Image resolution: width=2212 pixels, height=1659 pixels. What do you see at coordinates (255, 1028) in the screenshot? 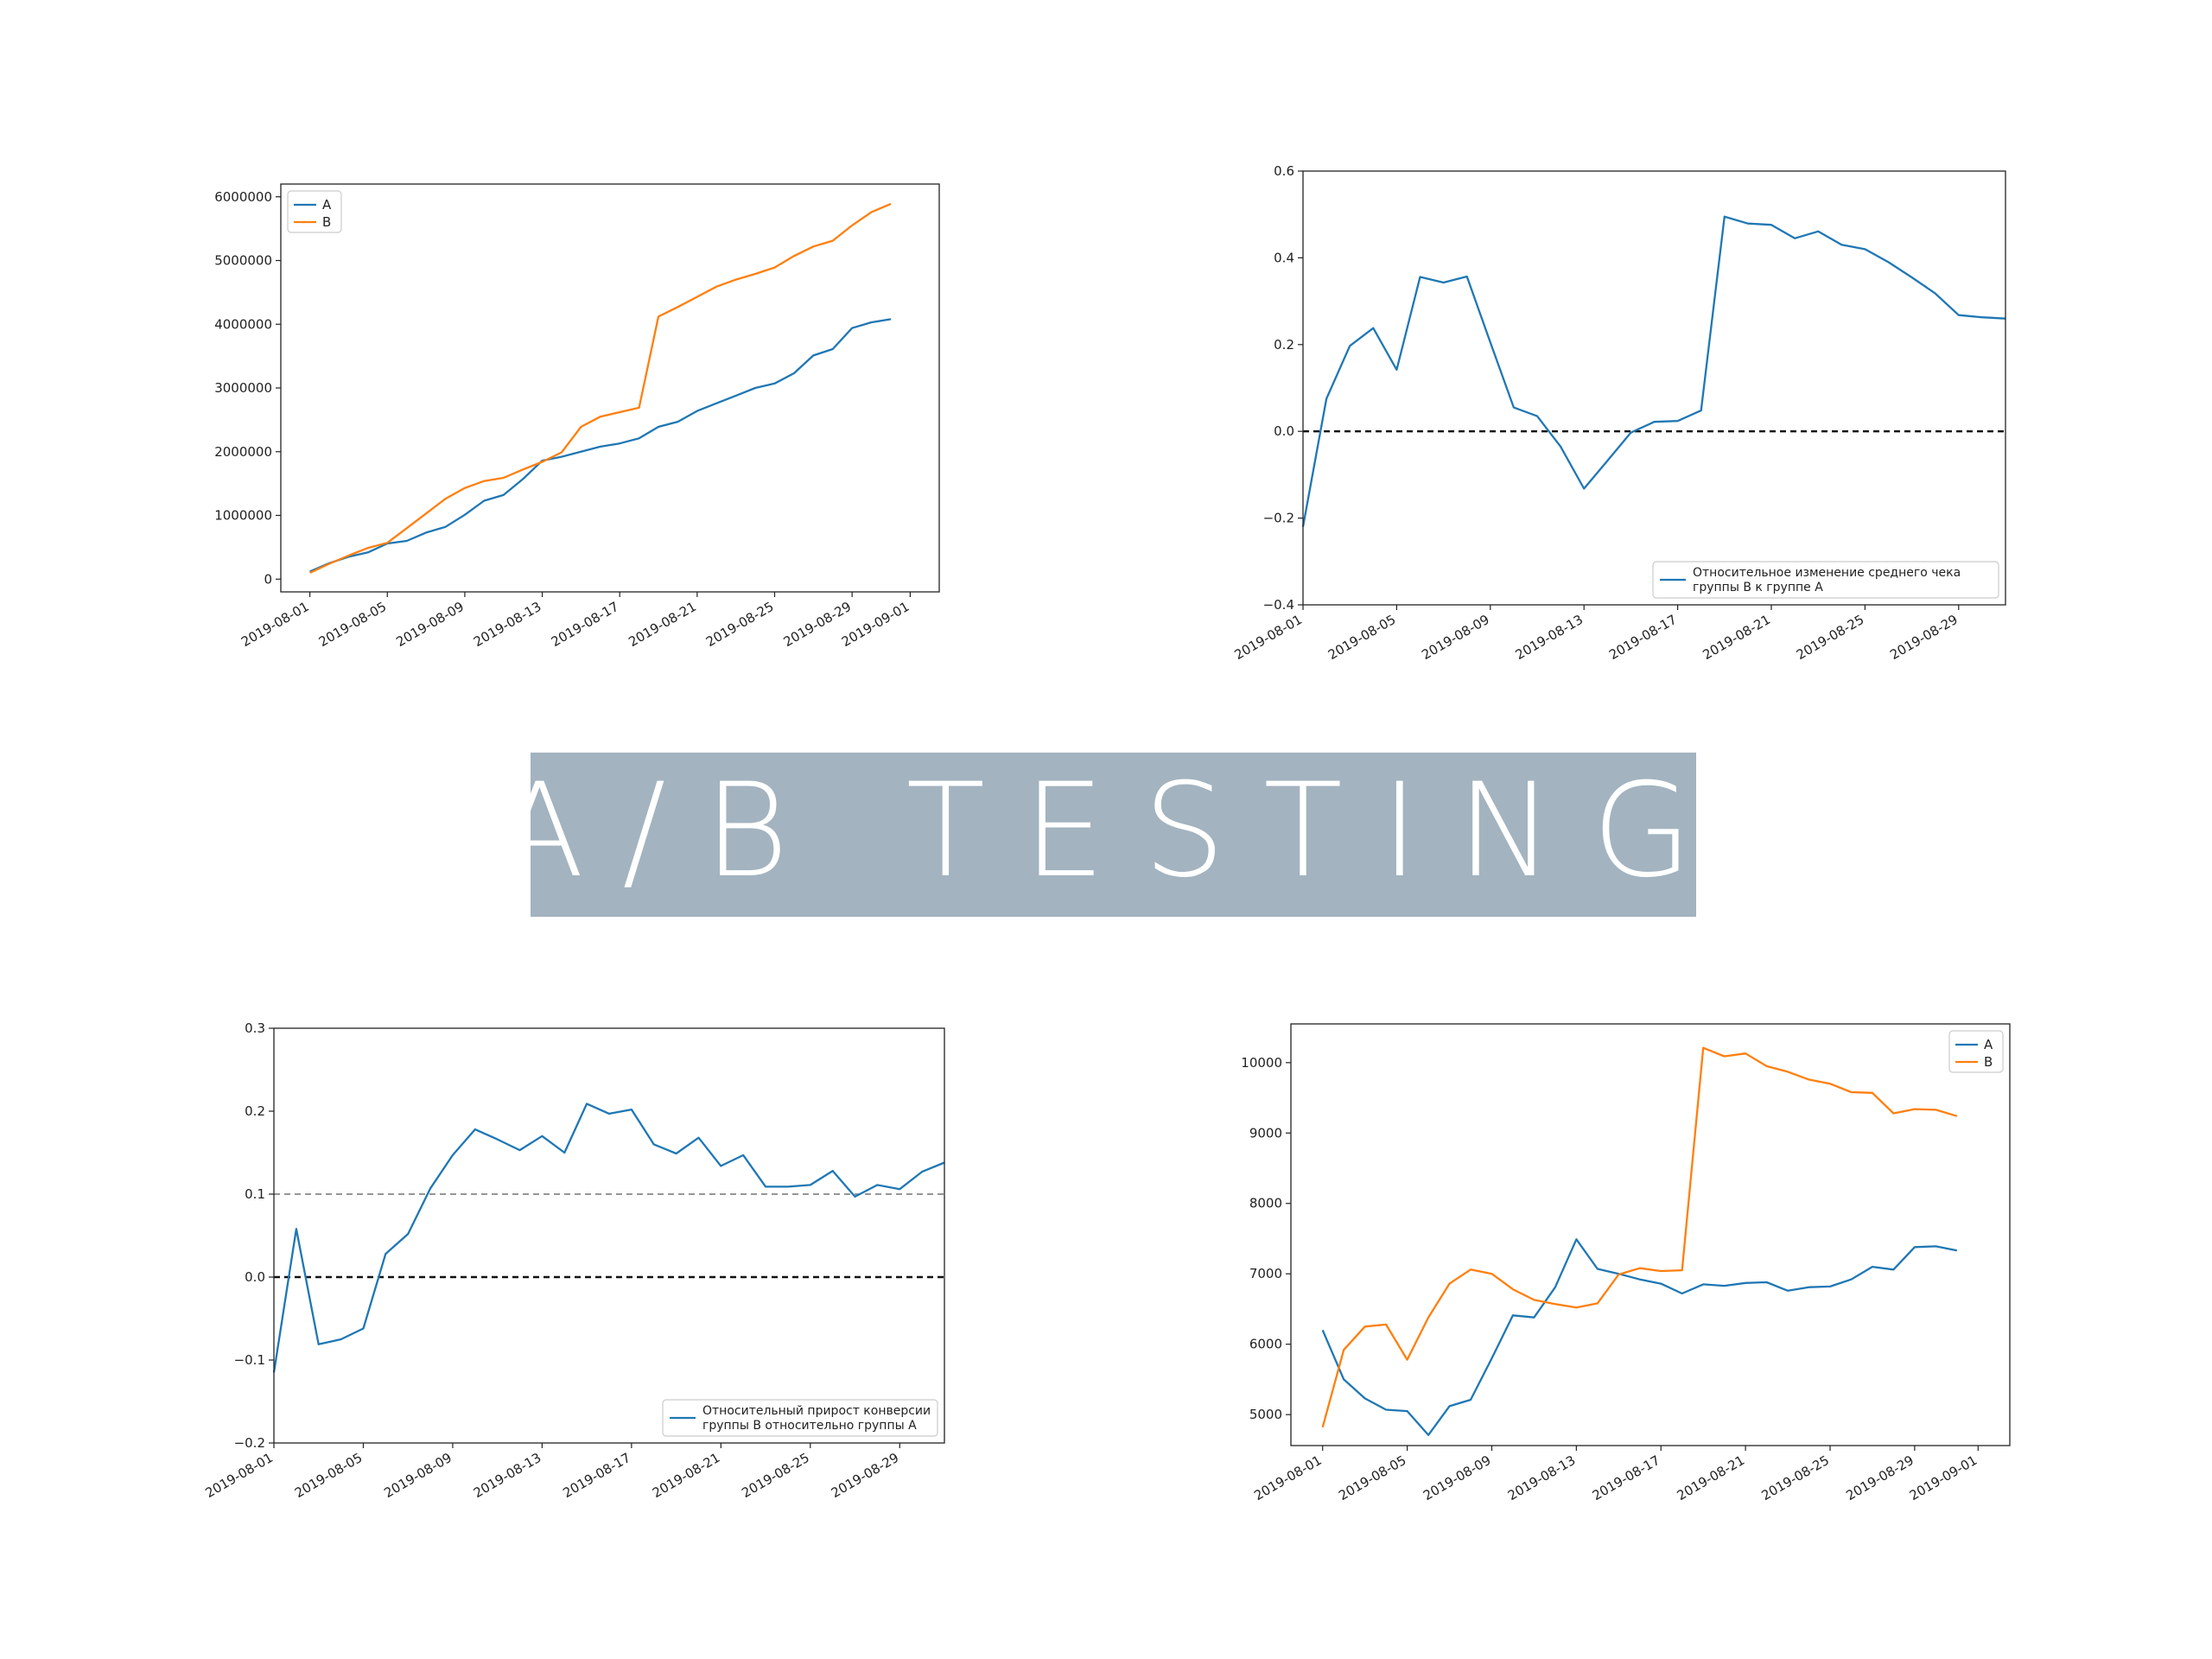
I see `y-tick-label: 0.3` at bounding box center [255, 1028].